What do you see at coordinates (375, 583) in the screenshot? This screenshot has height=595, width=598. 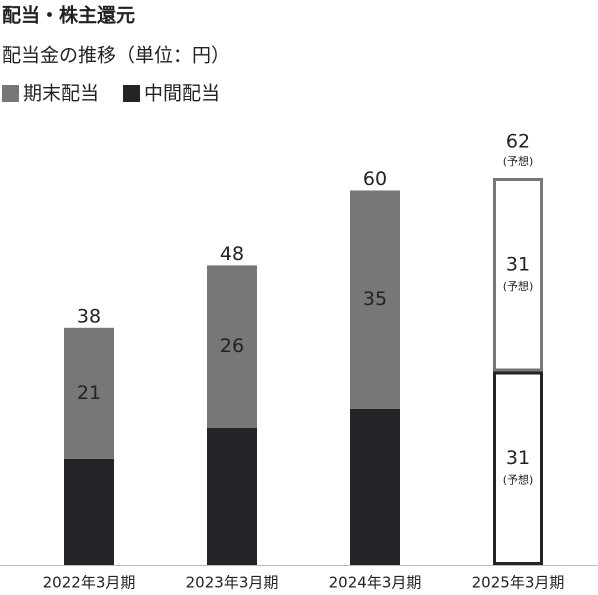 I see `x-tick-label: 2024年3月期` at bounding box center [375, 583].